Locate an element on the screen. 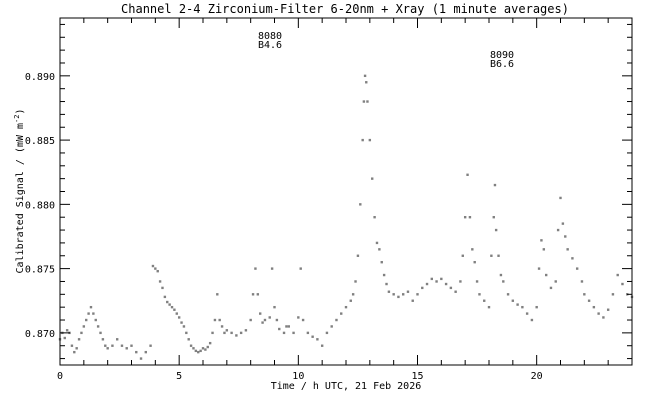 The height and width of the screenshot is (400, 650). annotation-1-line1: 8080 is located at coordinates (270, 36).